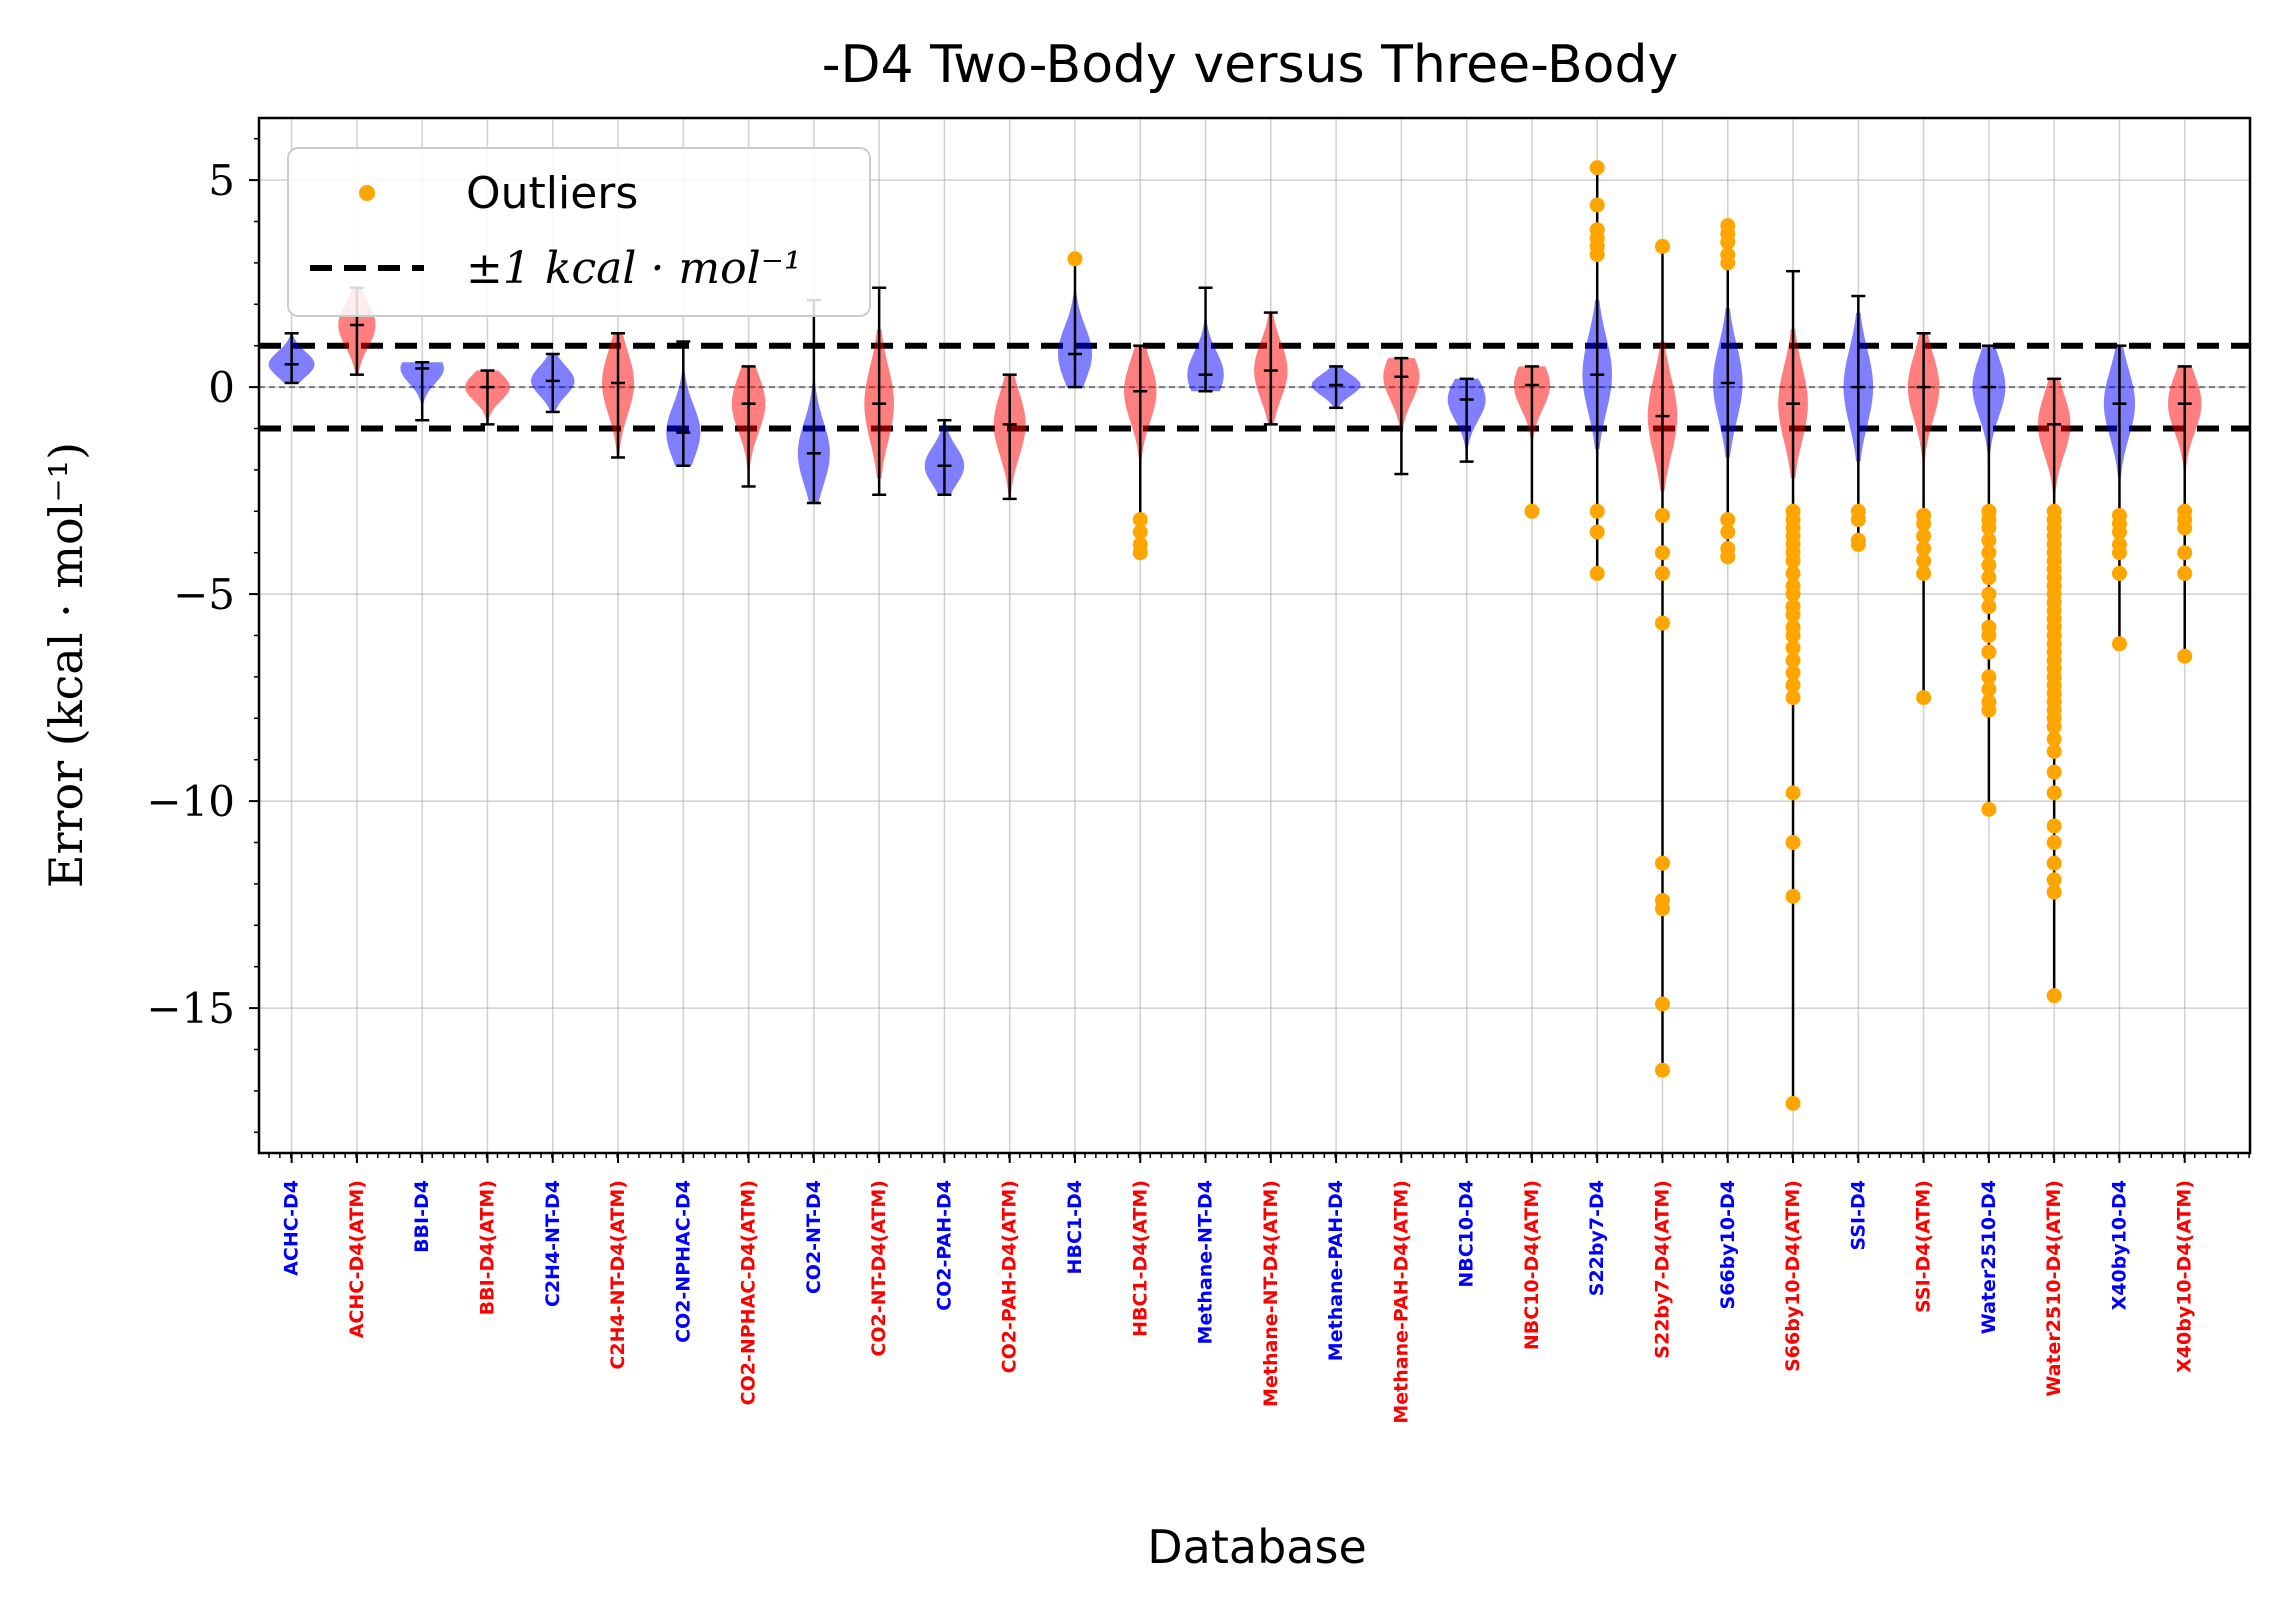 Image resolution: width=2283 pixels, height=1611 pixels. I want to click on x-tick-label: CO2-NPHAC-D4(ATM), so click(749, 1292).